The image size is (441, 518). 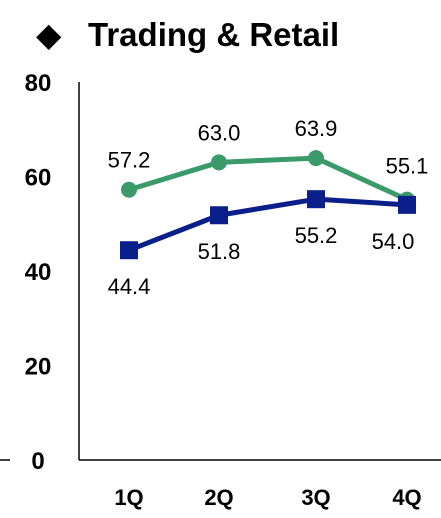 What do you see at coordinates (49, 34) in the screenshot?
I see `title-marker: ◆` at bounding box center [49, 34].